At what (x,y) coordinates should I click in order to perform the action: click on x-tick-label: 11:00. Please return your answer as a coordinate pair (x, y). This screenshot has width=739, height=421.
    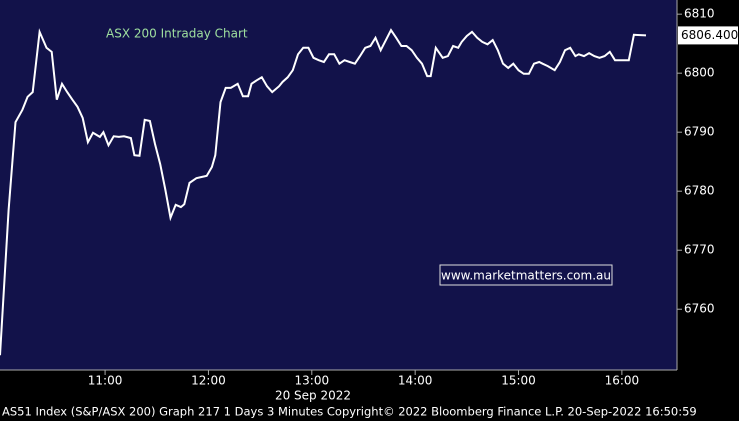
    Looking at the image, I should click on (105, 381).